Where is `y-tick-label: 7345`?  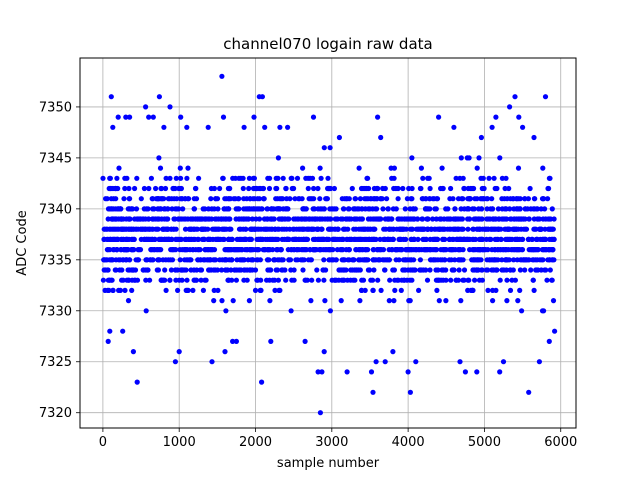 y-tick-label: 7345 is located at coordinates (55, 158).